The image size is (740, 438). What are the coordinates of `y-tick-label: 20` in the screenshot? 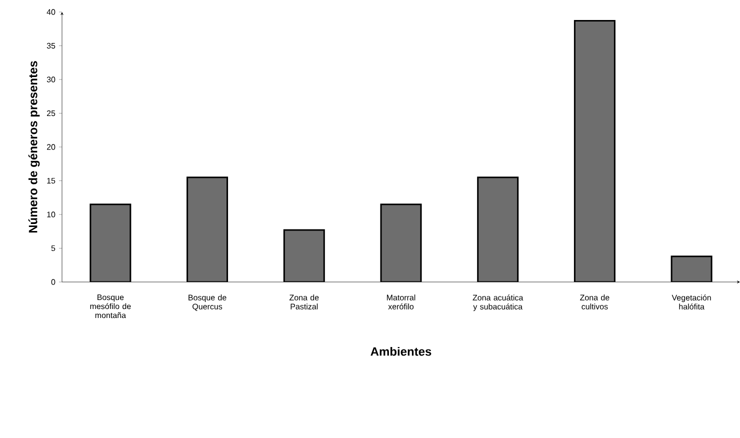 It's located at (51, 147).